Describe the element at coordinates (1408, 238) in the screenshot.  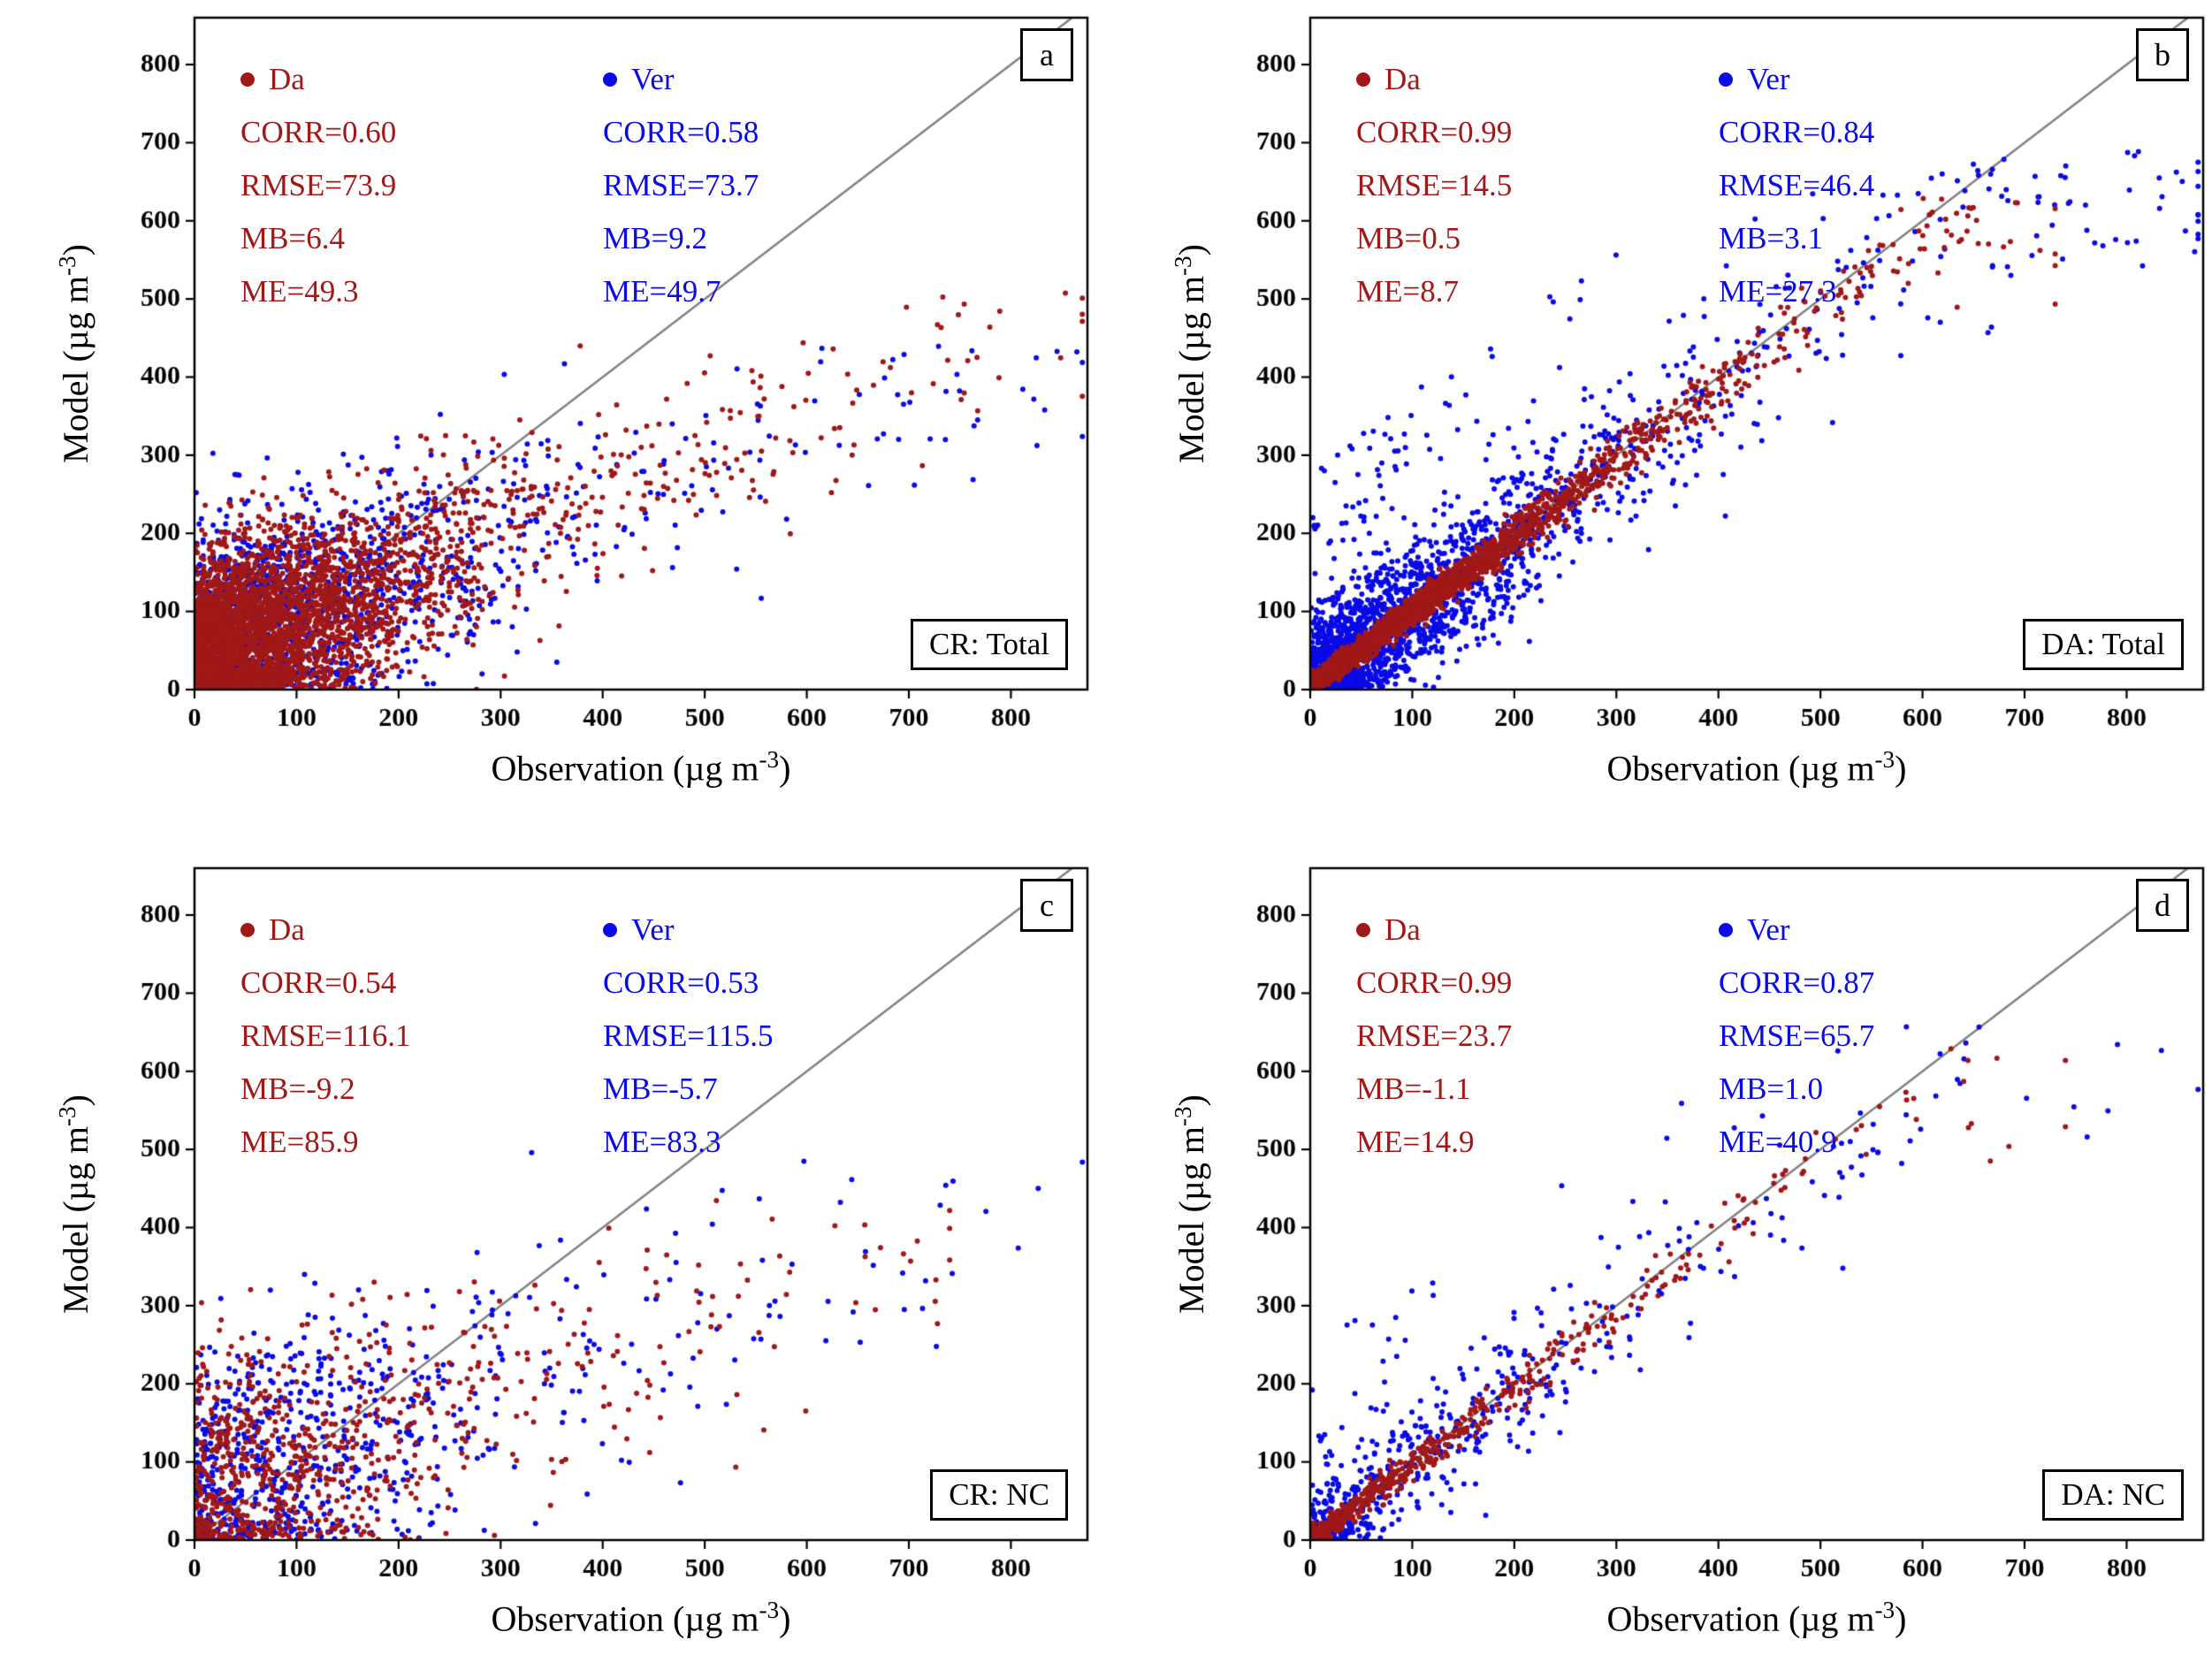
I see `da-mb: MB=0.5` at that location.